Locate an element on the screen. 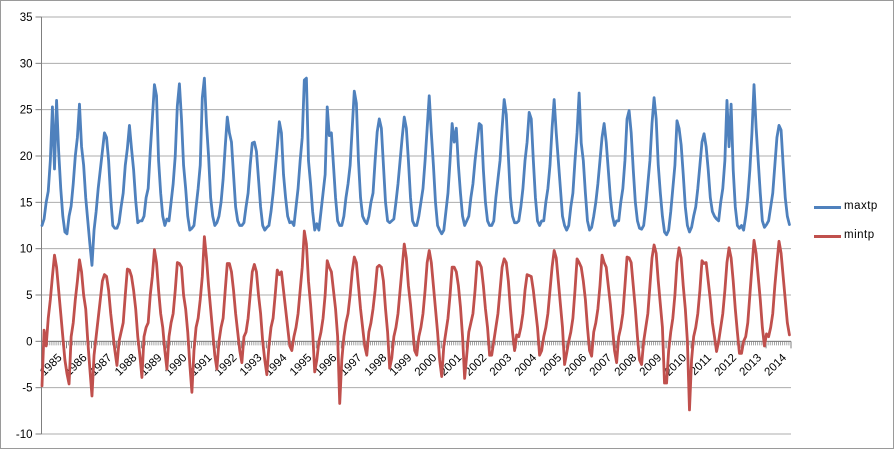  y-tick-label-15: 15 is located at coordinates (26, 203).